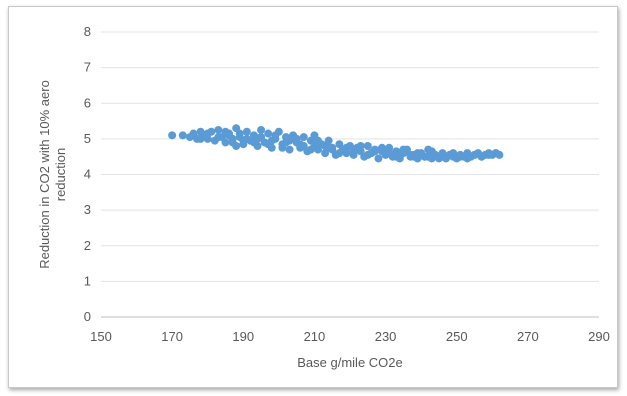 This screenshot has height=396, width=627. I want to click on x-tick-label: 190, so click(243, 336).